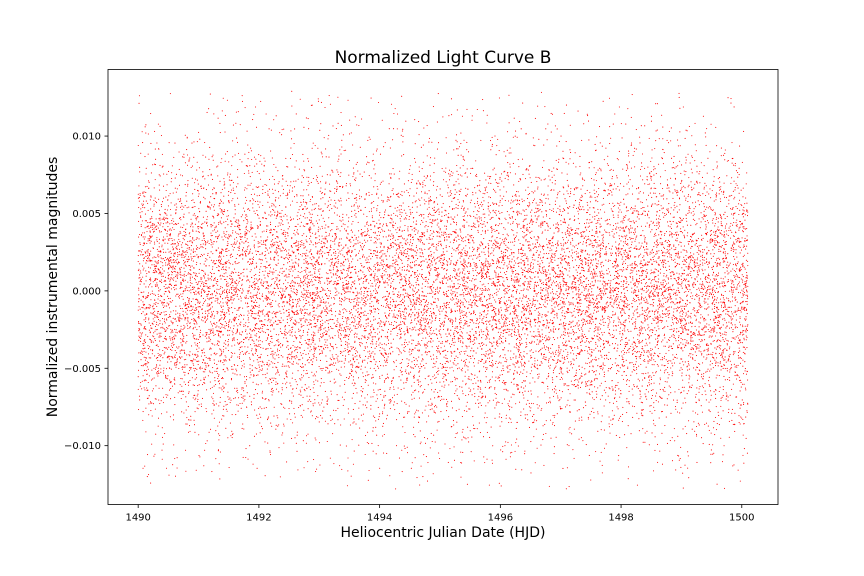 Image resolution: width=864 pixels, height=576 pixels. I want to click on x-tick-label: 1500, so click(741, 518).